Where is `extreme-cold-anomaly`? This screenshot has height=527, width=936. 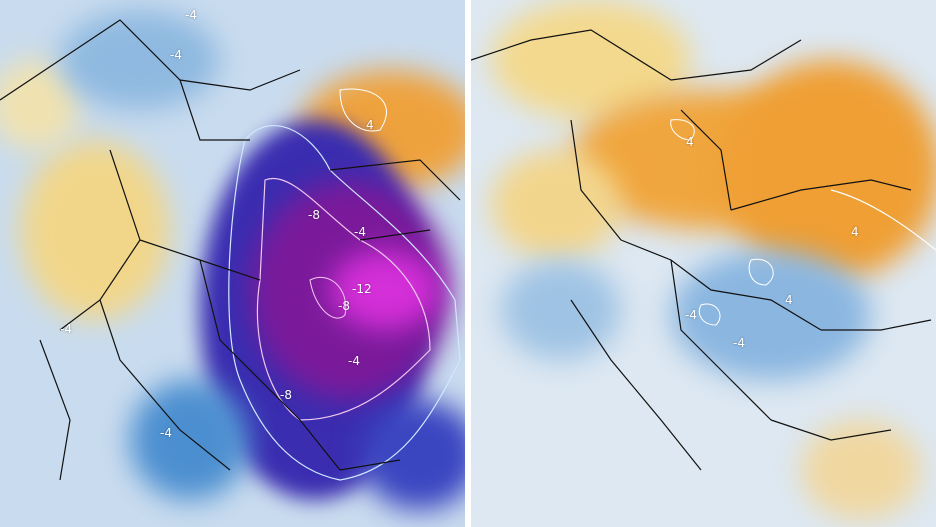 extreme-cold-anomaly is located at coordinates (385, 290).